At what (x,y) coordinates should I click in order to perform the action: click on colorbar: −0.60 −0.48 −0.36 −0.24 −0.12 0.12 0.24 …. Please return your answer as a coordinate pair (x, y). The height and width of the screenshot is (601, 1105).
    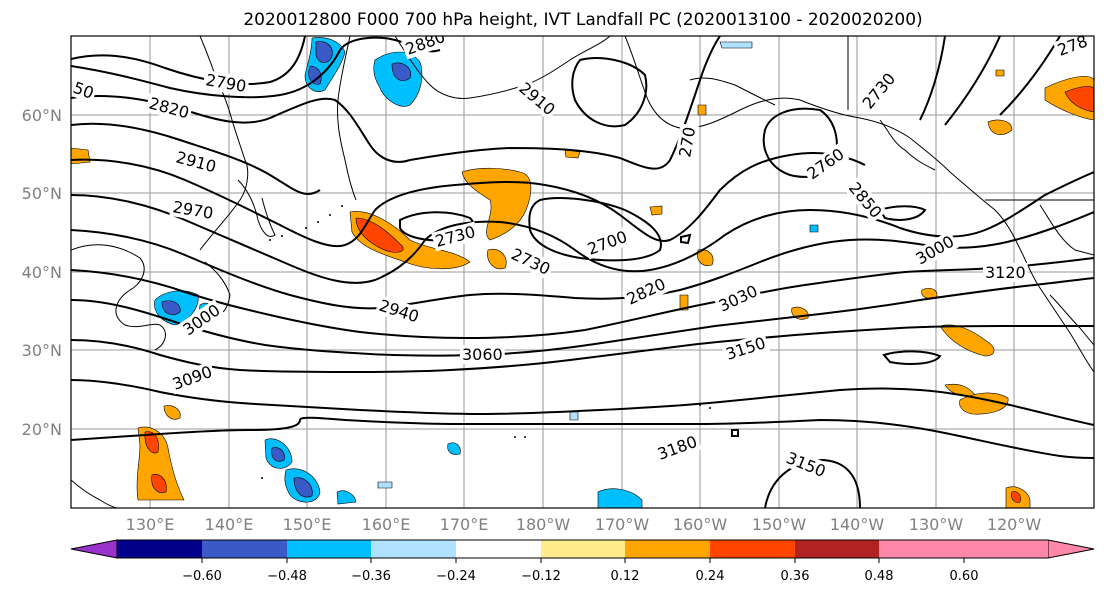
    Looking at the image, I should click on (582, 561).